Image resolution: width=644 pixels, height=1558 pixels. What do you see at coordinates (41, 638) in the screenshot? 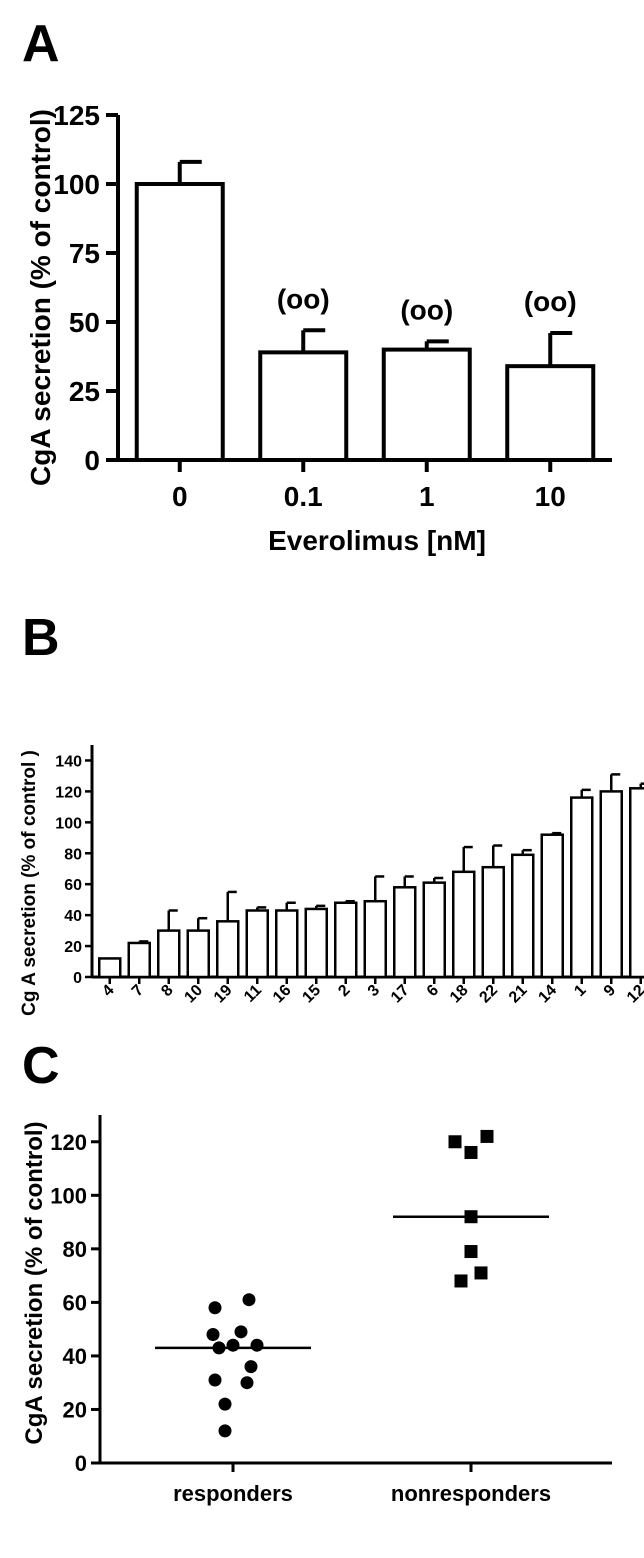
I see `panel-letter-b: B` at bounding box center [41, 638].